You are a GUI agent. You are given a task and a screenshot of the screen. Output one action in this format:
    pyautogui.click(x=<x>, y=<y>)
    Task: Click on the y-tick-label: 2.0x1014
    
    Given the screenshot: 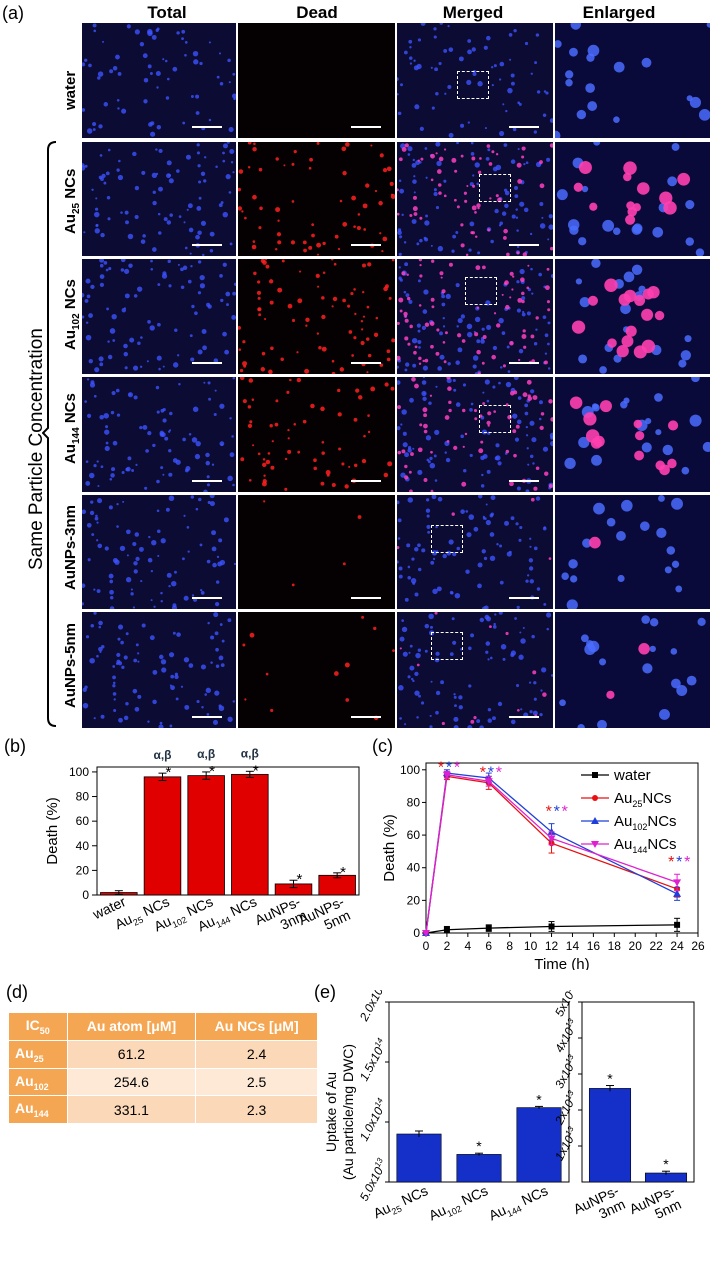 What is the action you would take?
    pyautogui.click(x=372, y=1007)
    